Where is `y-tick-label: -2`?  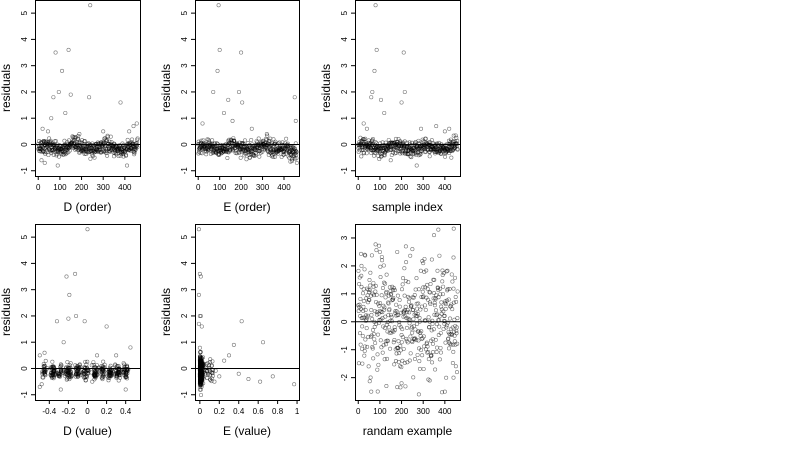
y-tick-label: -2 is located at coordinates (344, 378).